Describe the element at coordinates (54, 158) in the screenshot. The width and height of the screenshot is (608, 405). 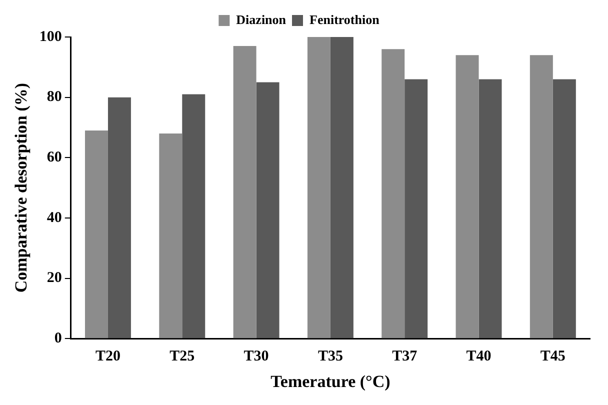
I see `y-tick-label: 60` at that location.